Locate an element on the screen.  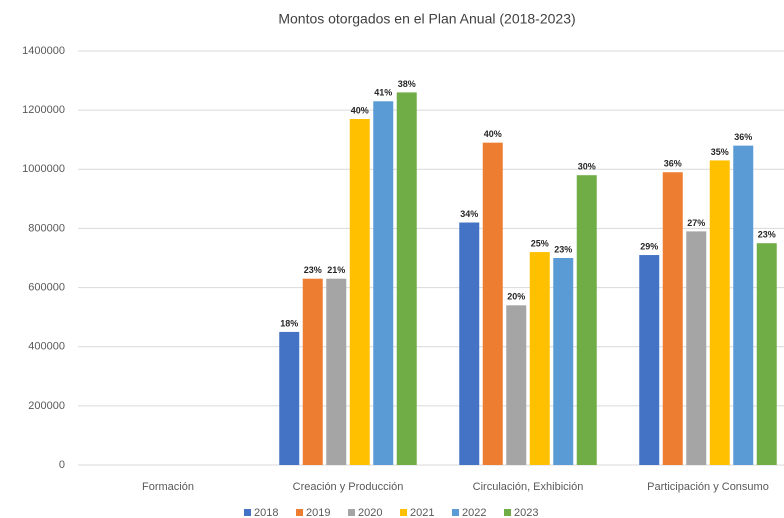
data-label: 34% is located at coordinates (469, 214).